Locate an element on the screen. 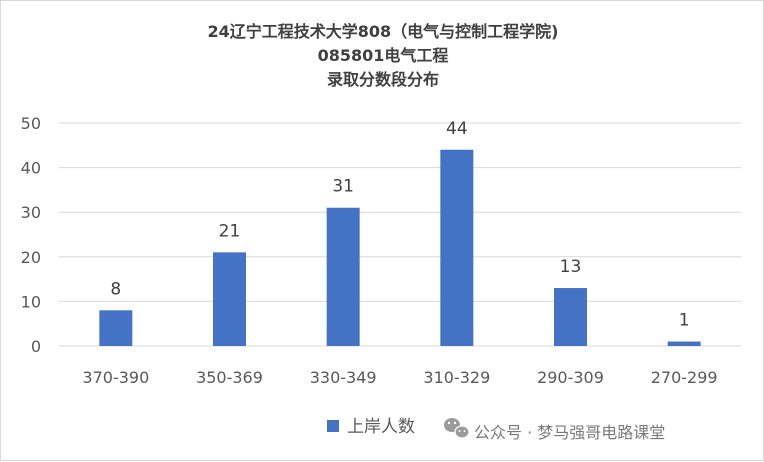 This screenshot has height=462, width=764. chart-title-line-2: 085801电气工程 is located at coordinates (383, 55).